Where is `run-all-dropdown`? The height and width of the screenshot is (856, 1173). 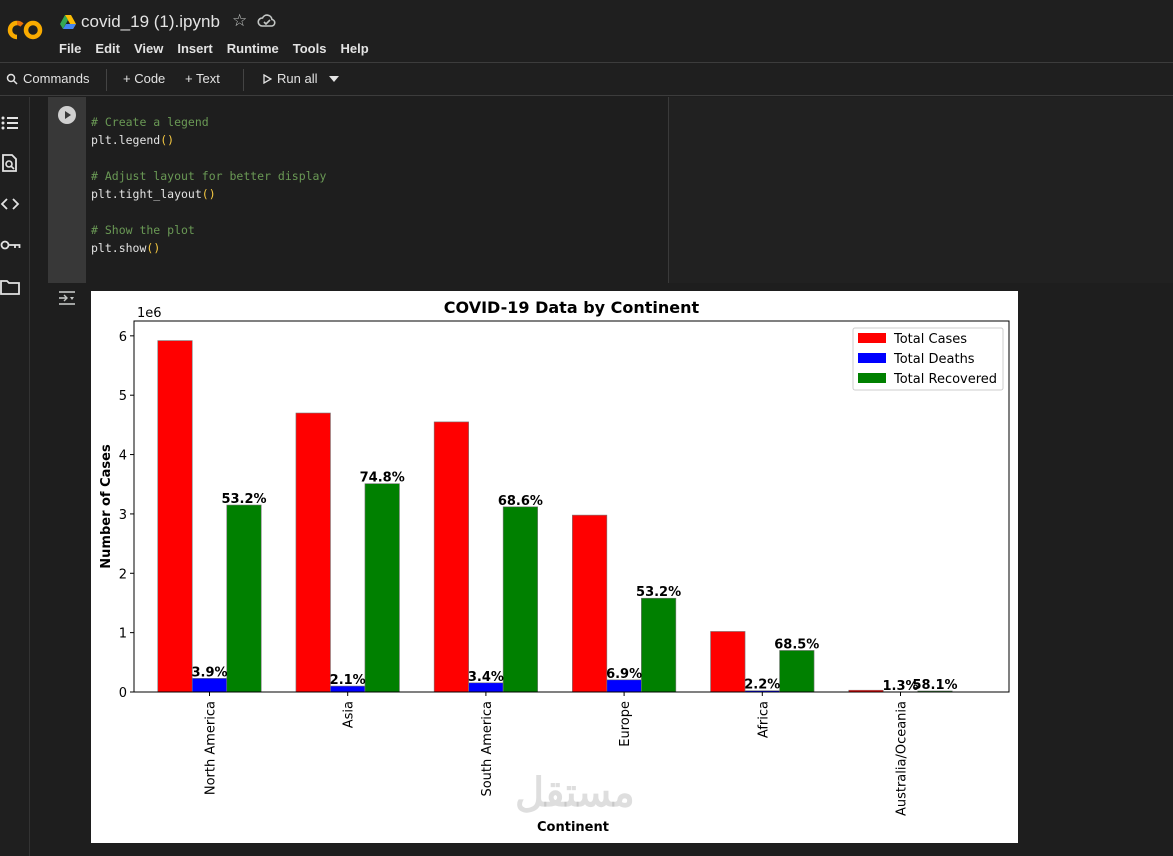 run-all-dropdown is located at coordinates (334, 79).